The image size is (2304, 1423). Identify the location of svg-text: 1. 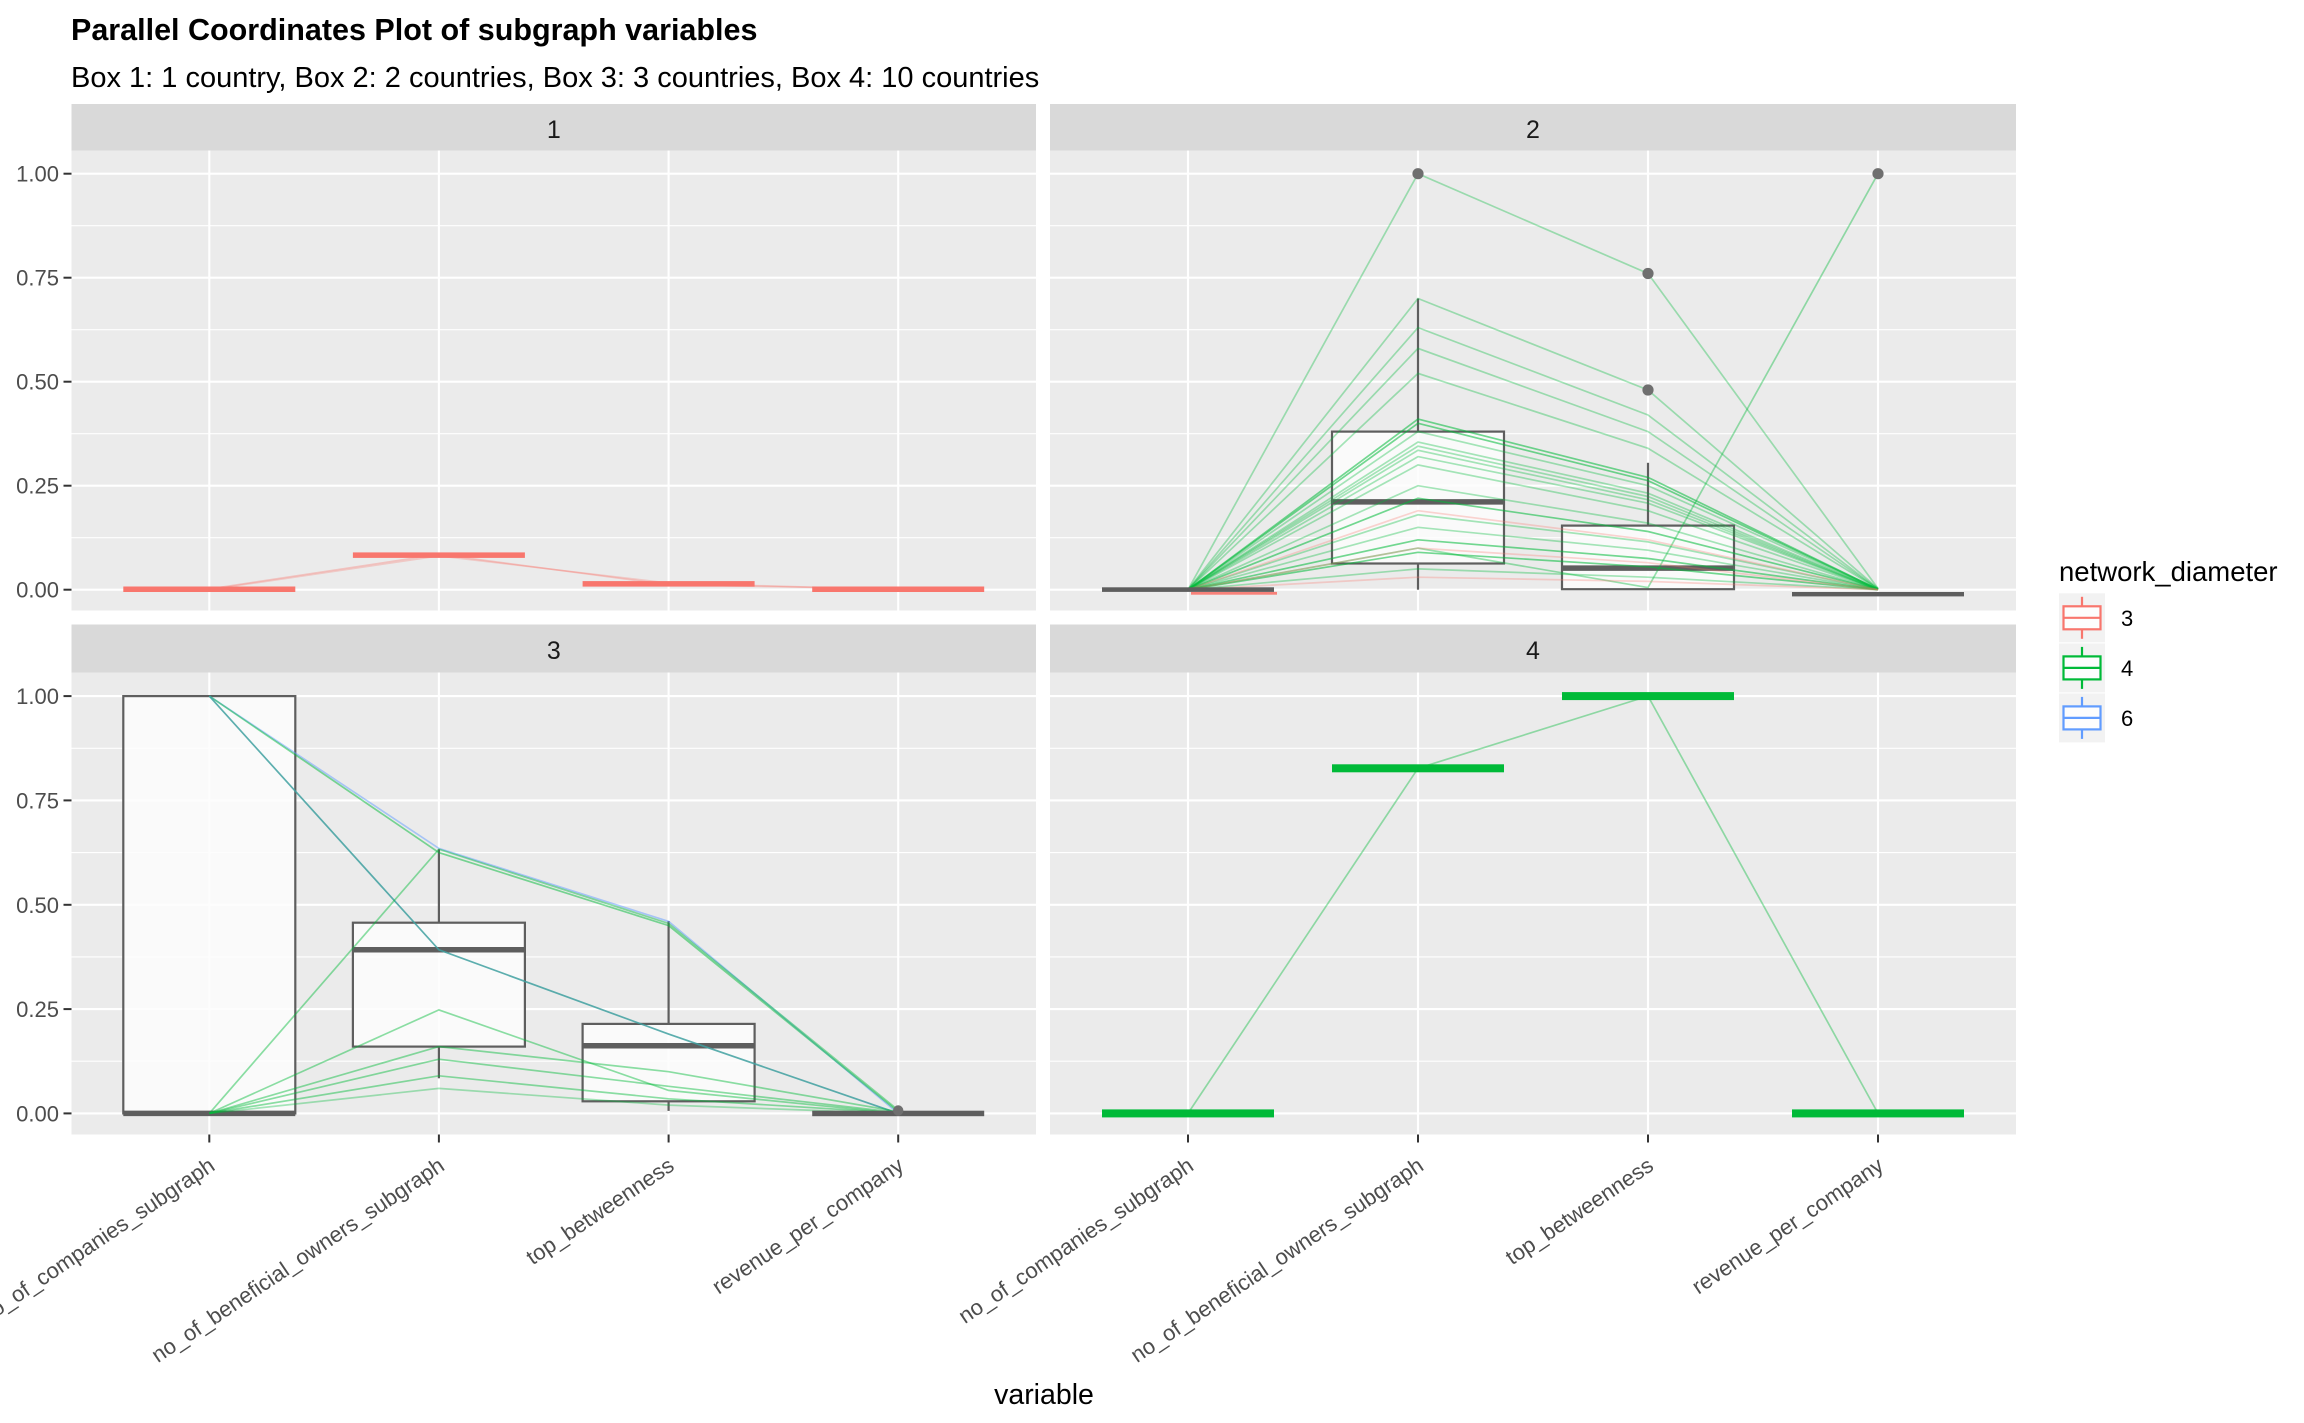
(554, 130).